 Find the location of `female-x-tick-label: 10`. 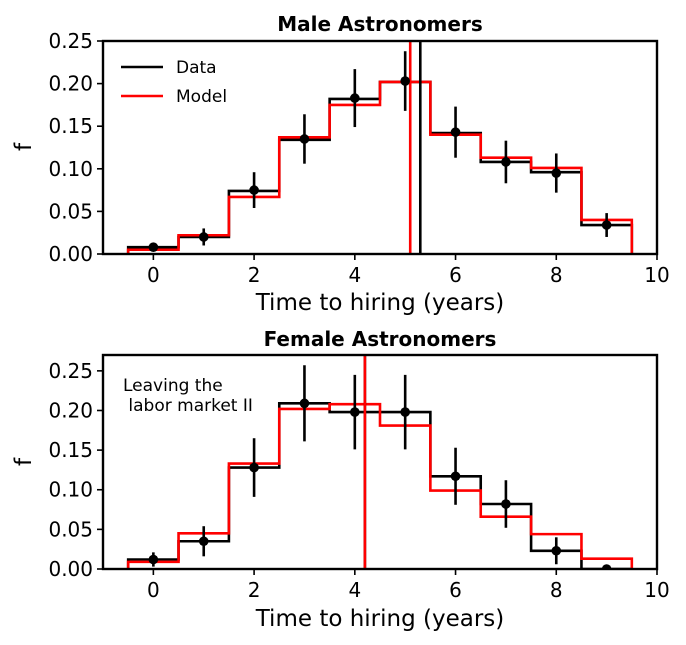

female-x-tick-label: 10 is located at coordinates (656, 590).